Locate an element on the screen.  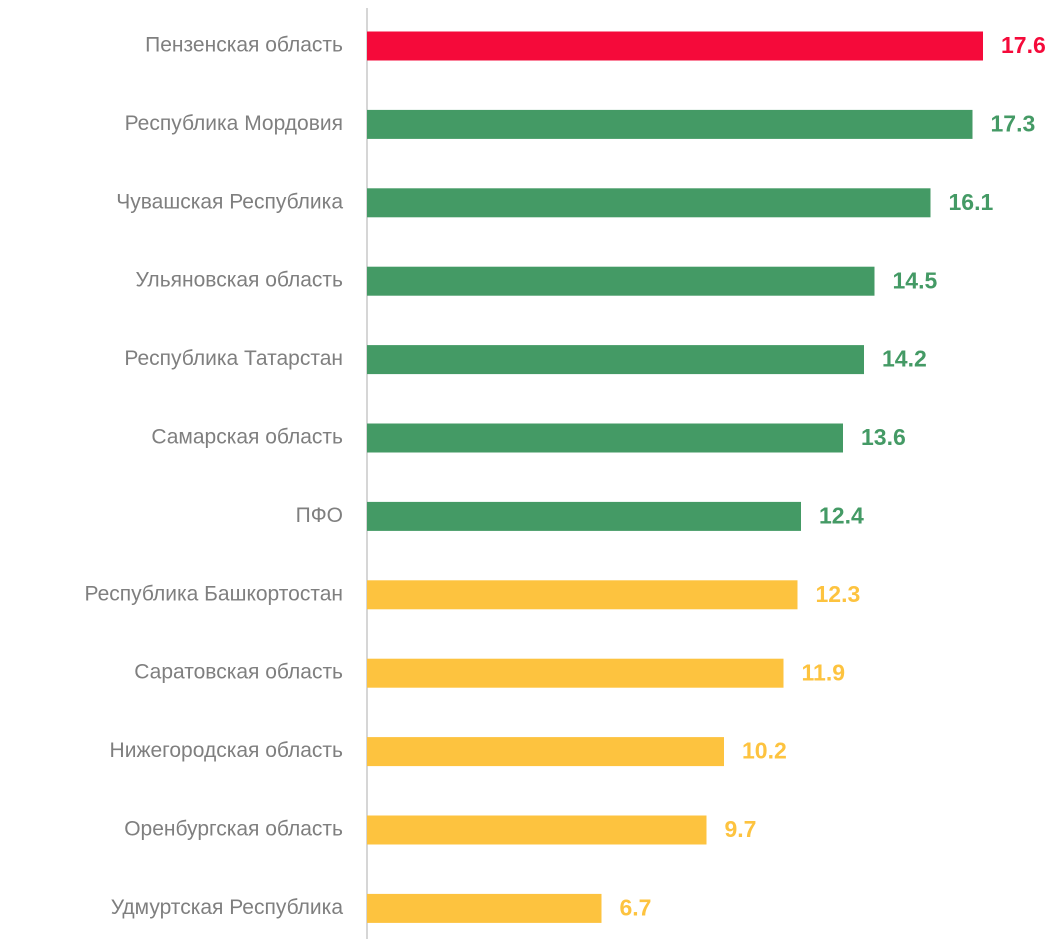
category-label: Чувашская Республика is located at coordinates (229, 201).